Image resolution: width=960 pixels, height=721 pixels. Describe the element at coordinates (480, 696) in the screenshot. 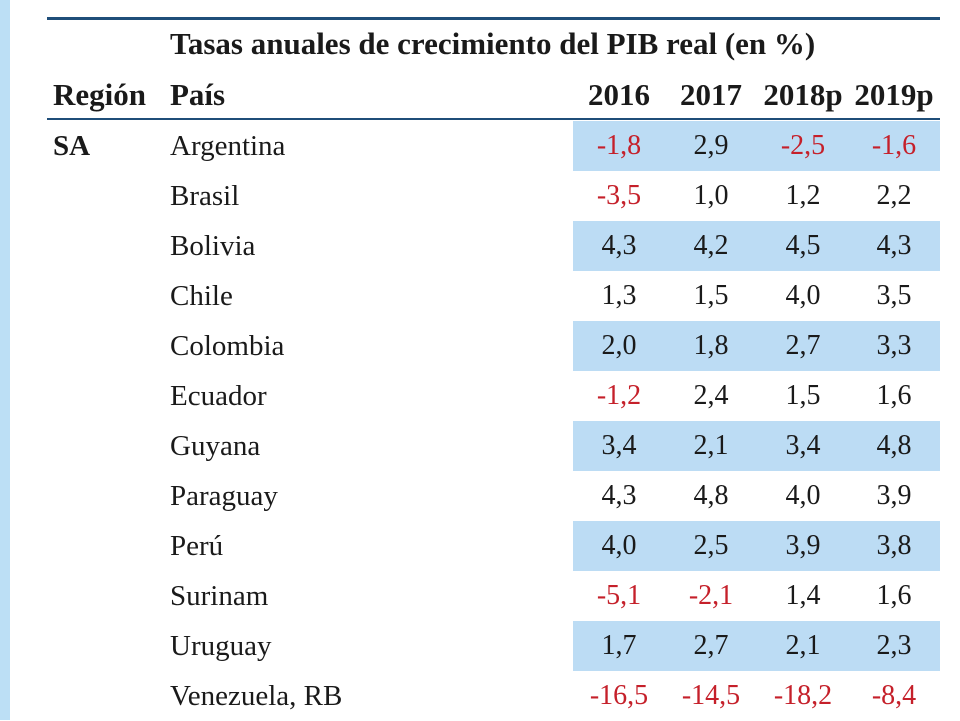

I see `table-row: Venezuela, RB -16,5 -14,5 -18,2 -8,4` at that location.